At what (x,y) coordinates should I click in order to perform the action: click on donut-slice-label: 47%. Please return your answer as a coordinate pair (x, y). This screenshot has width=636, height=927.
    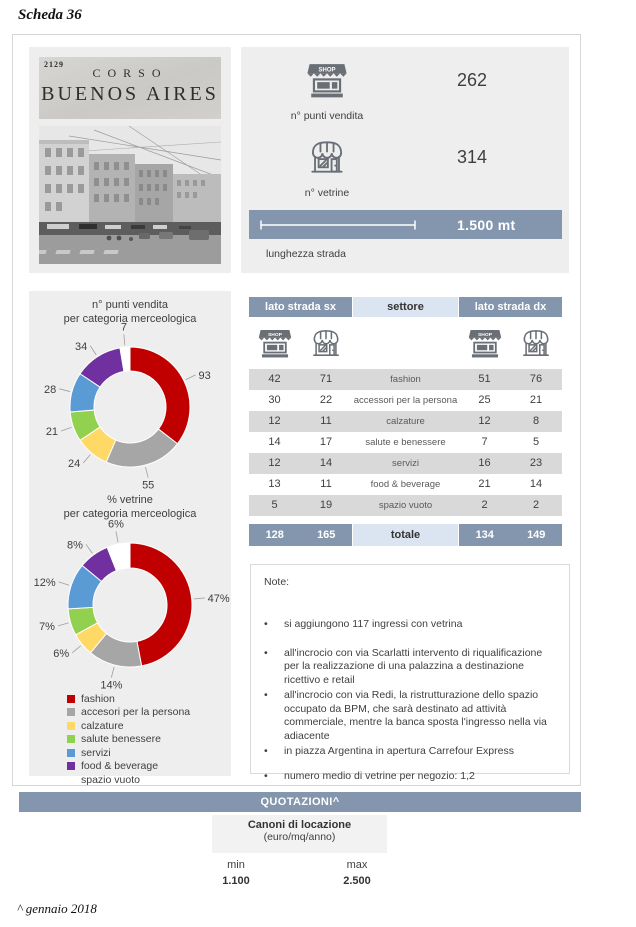
    Looking at the image, I should click on (219, 599).